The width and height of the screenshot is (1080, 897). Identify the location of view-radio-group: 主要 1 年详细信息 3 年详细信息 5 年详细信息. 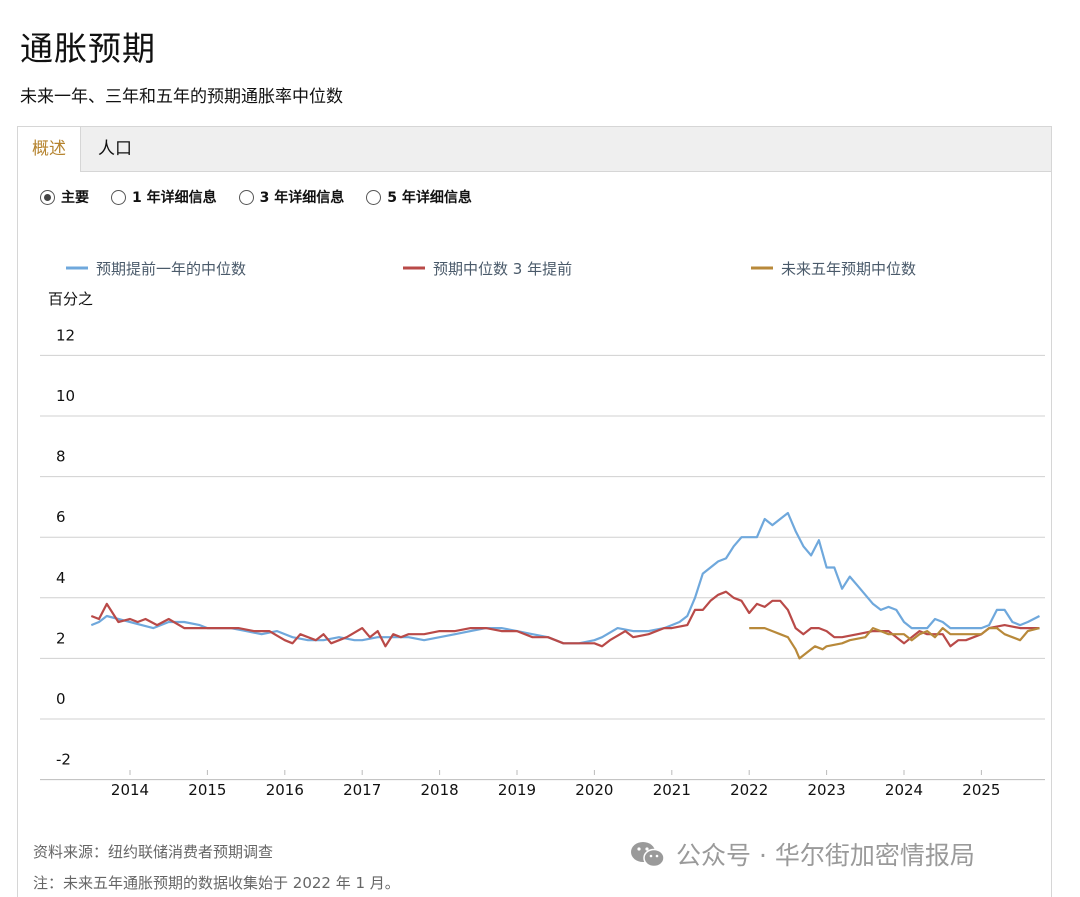
(256, 197).